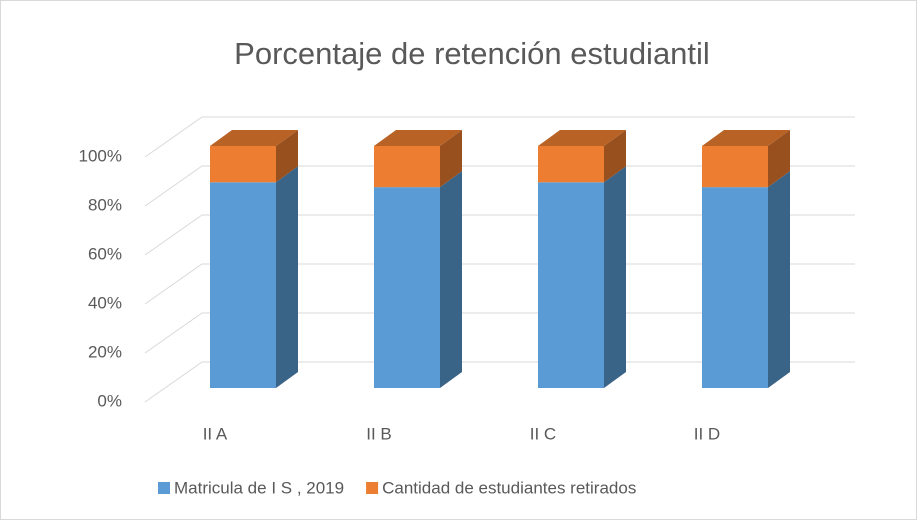 Image resolution: width=917 pixels, height=525 pixels. What do you see at coordinates (543, 433) in the screenshot?
I see `x-tick-label: II C` at bounding box center [543, 433].